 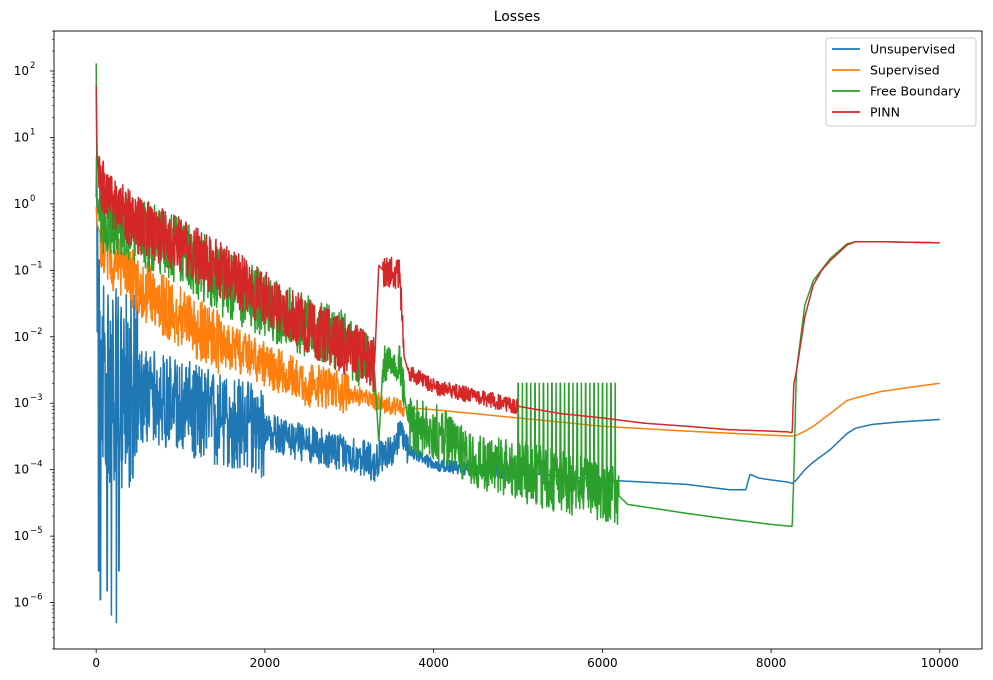 What do you see at coordinates (36, 265) in the screenshot?
I see `y-tick-exponent: −1` at bounding box center [36, 265].